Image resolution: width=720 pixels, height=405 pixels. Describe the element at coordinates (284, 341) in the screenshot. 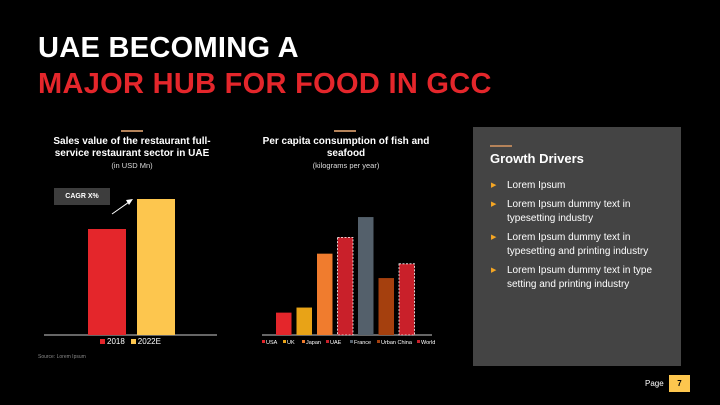

I see `chart2-legend-swatch-uk` at that location.